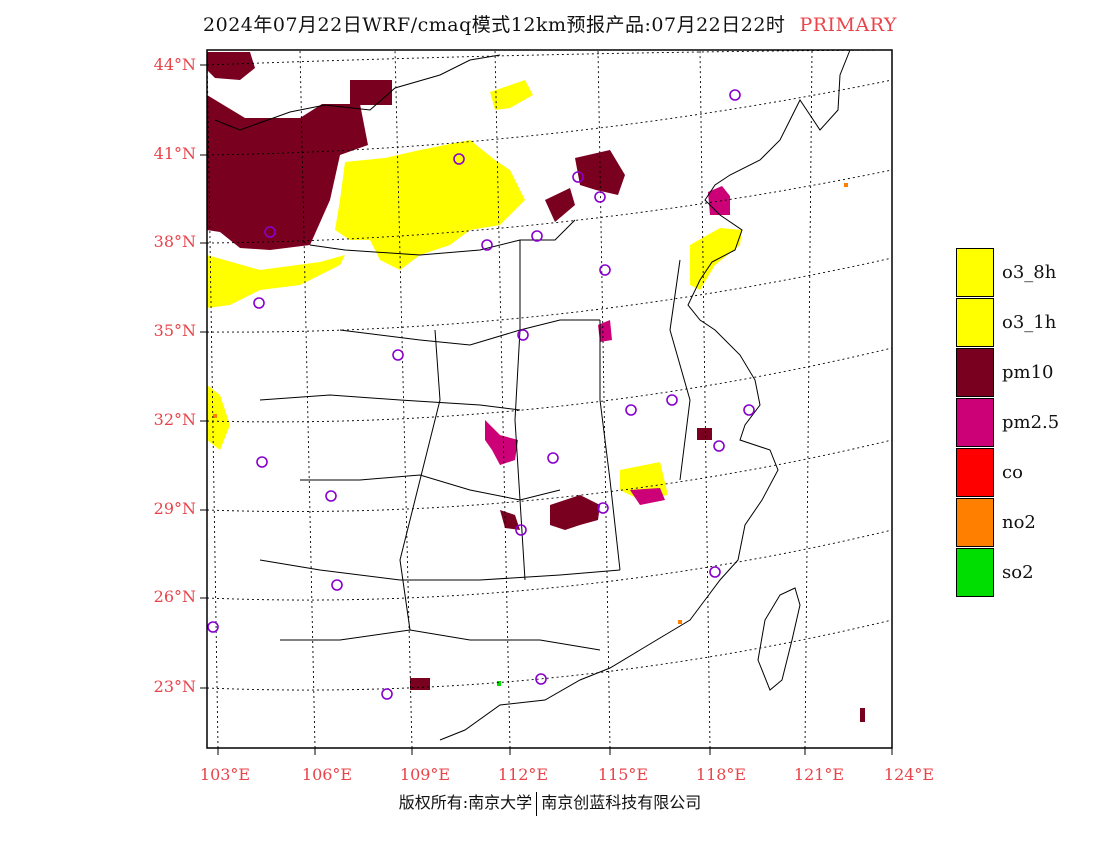 This screenshot has height=850, width=1100. What do you see at coordinates (1018, 572) in the screenshot?
I see `legend-label: so2` at bounding box center [1018, 572].